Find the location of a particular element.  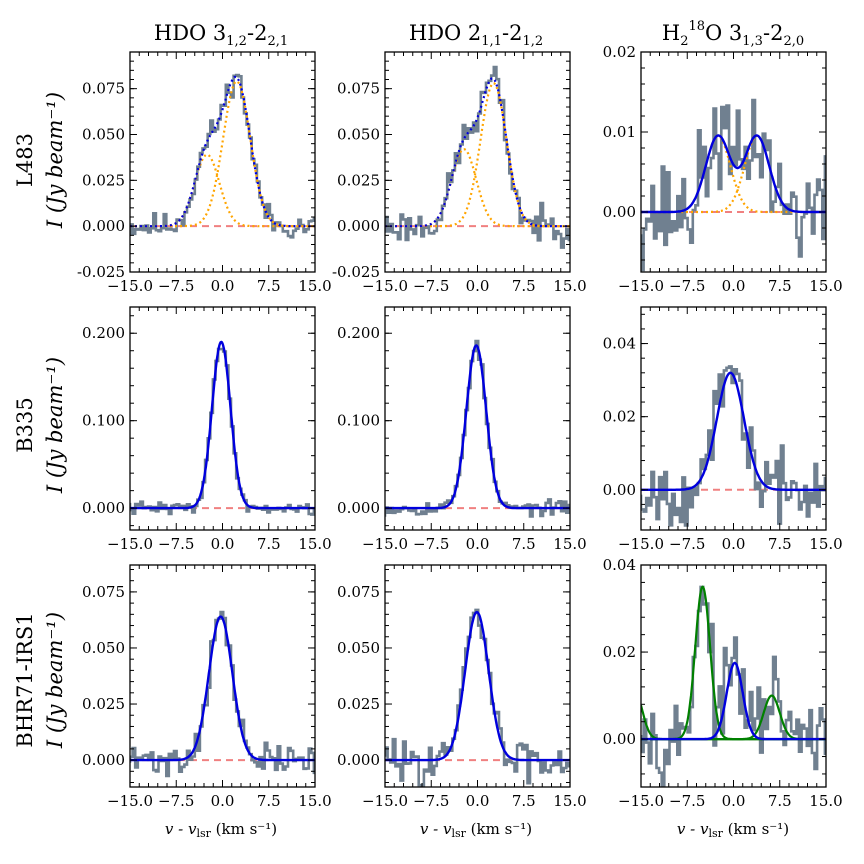

row-label-b335: B335 I (Jy beam⁻¹) is located at coordinates (40, 425).